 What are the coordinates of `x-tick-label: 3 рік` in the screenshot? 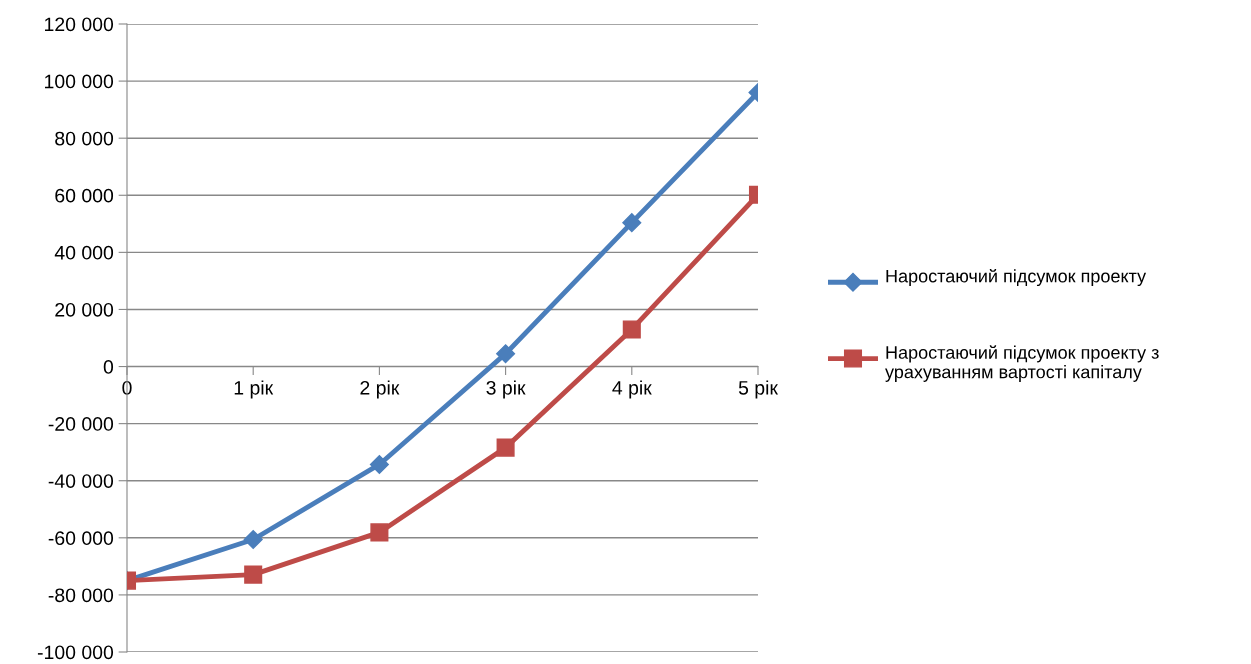 It's located at (506, 389).